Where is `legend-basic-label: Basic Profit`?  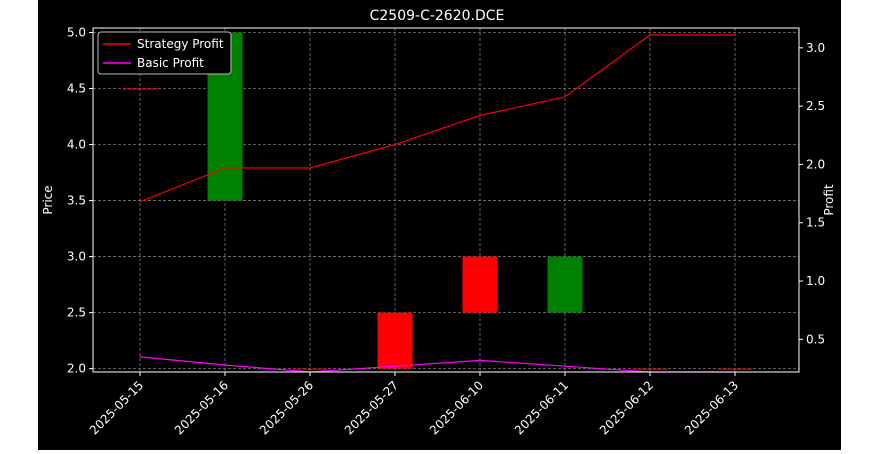 legend-basic-label: Basic Profit is located at coordinates (170, 63).